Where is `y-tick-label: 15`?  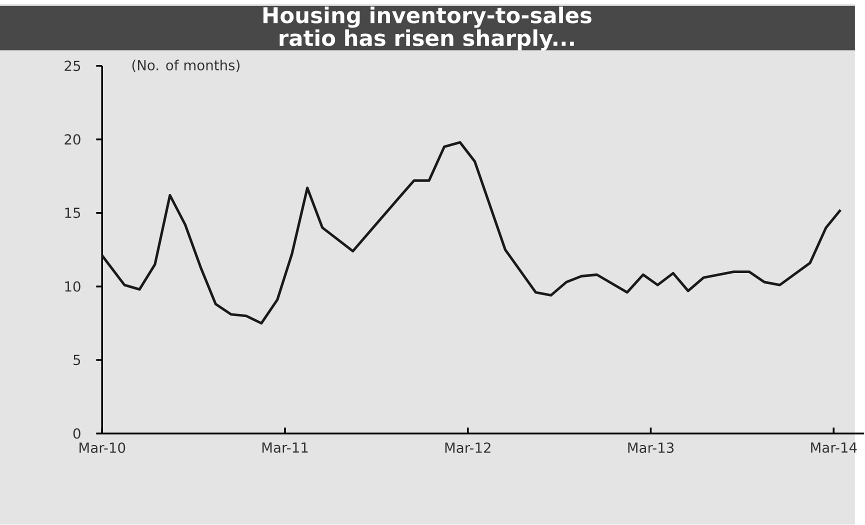 y-tick-label: 15 is located at coordinates (72, 213).